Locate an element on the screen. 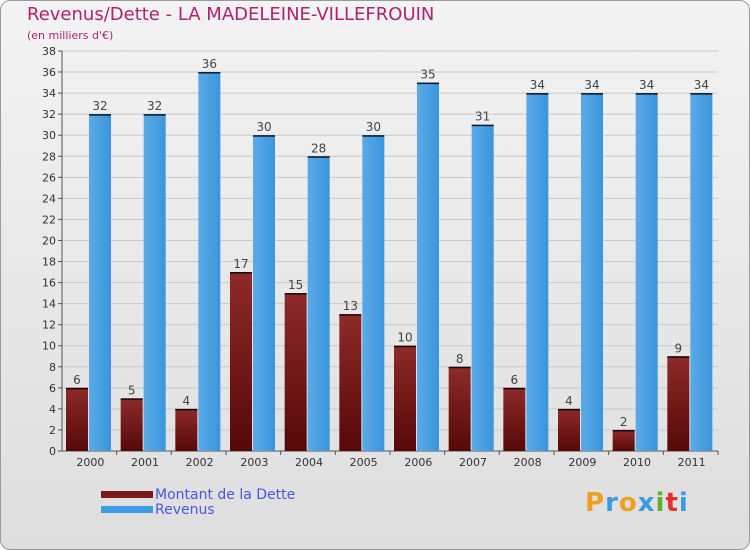 The image size is (750, 550). y-tick-label: 6 is located at coordinates (52, 388).